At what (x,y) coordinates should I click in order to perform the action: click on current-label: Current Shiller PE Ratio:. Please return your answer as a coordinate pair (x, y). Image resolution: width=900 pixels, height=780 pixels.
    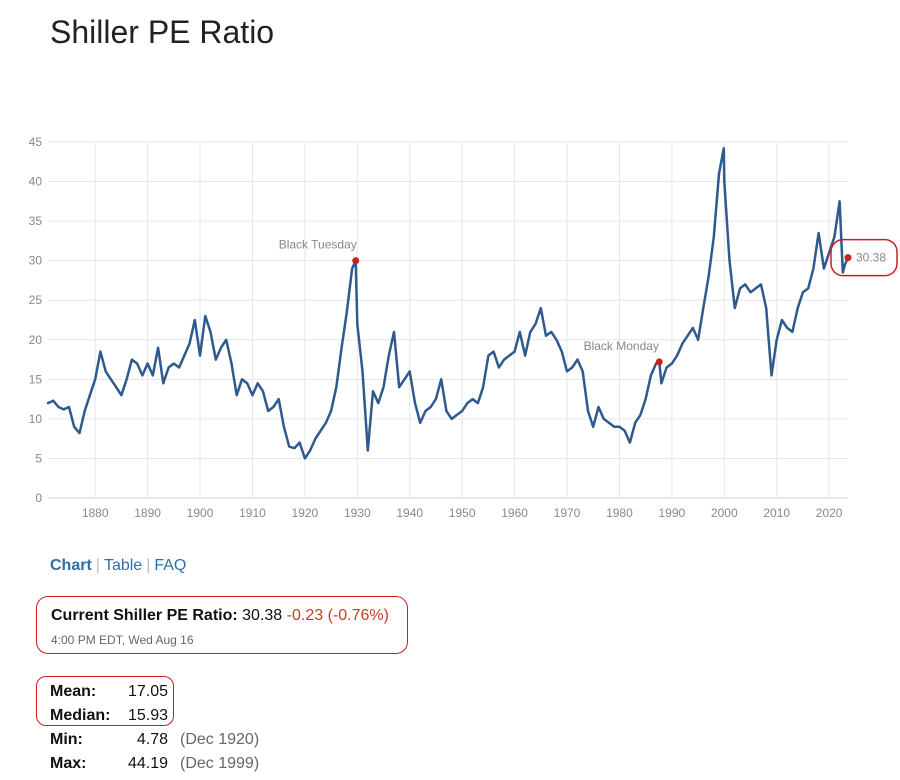
    Looking at the image, I should click on (144, 615).